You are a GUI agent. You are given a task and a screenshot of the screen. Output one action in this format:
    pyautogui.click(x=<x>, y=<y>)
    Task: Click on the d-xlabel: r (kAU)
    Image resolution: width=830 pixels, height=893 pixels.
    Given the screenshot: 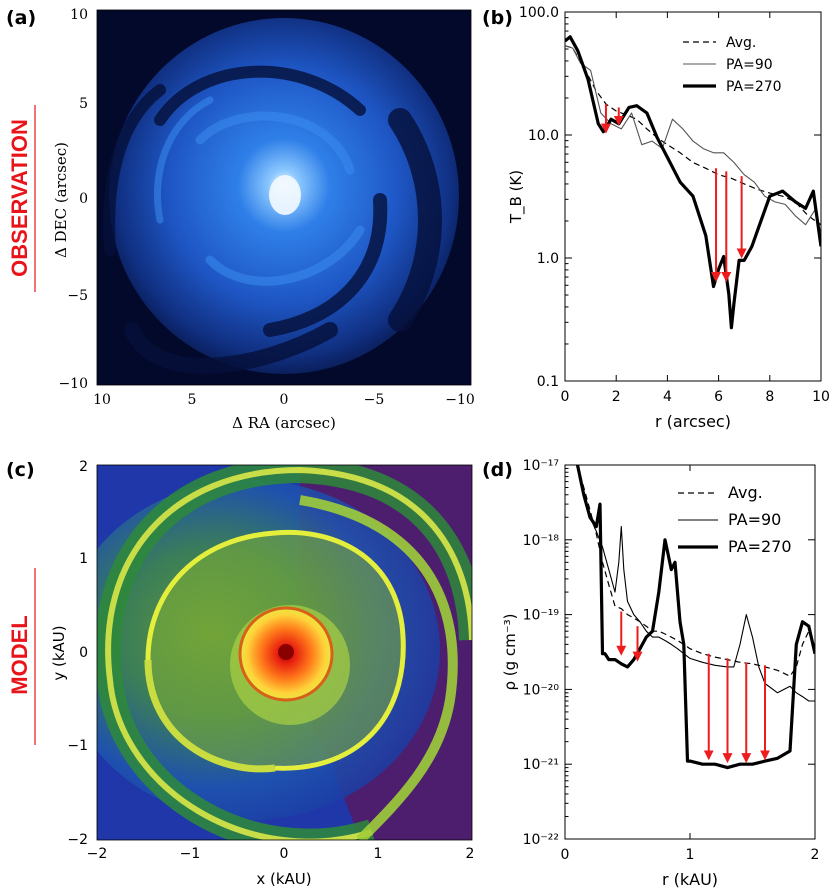 What is the action you would take?
    pyautogui.click(x=690, y=879)
    